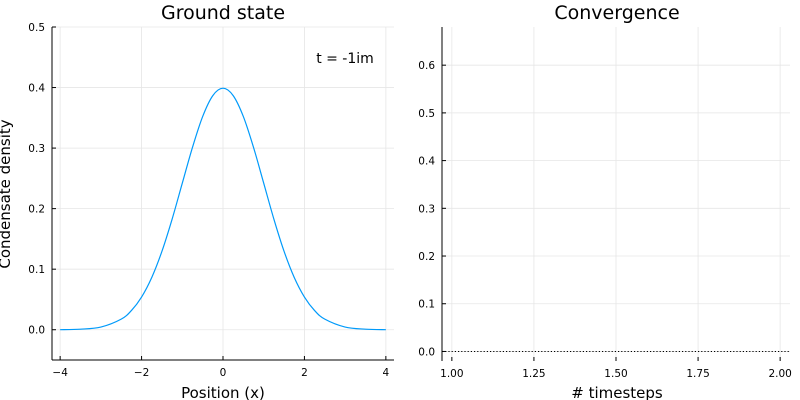 The image size is (800, 400). Describe the element at coordinates (141, 373) in the screenshot. I see `ground-state-x-tick-label: −2` at that location.